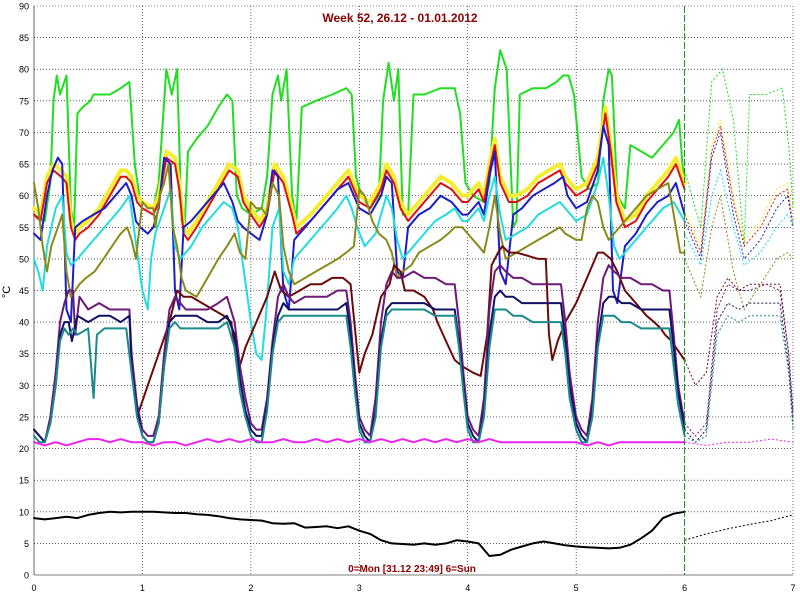 This screenshot has width=800, height=600. What do you see at coordinates (24, 417) in the screenshot?
I see `y-tick-label: 25` at bounding box center [24, 417].